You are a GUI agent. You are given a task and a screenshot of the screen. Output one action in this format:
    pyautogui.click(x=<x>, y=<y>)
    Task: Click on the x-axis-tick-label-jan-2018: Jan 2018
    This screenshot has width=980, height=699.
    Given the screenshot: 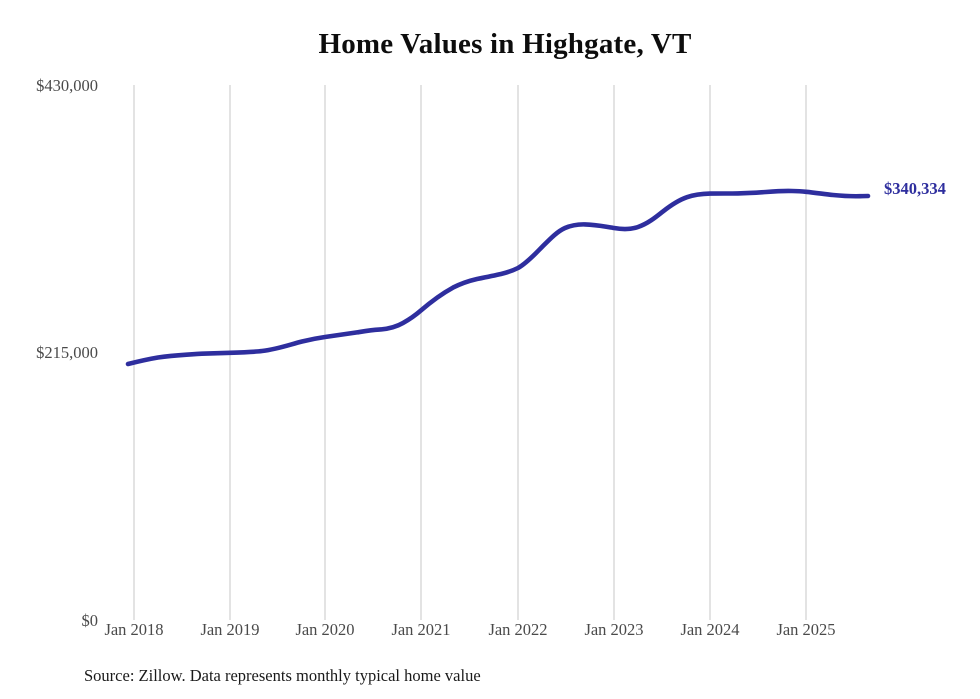 What is the action you would take?
    pyautogui.click(x=134, y=629)
    